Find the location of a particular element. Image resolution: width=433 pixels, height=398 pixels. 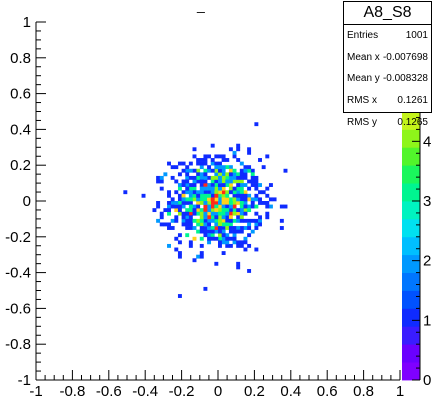

y-tick-label: -0.2 is located at coordinates (18, 237).